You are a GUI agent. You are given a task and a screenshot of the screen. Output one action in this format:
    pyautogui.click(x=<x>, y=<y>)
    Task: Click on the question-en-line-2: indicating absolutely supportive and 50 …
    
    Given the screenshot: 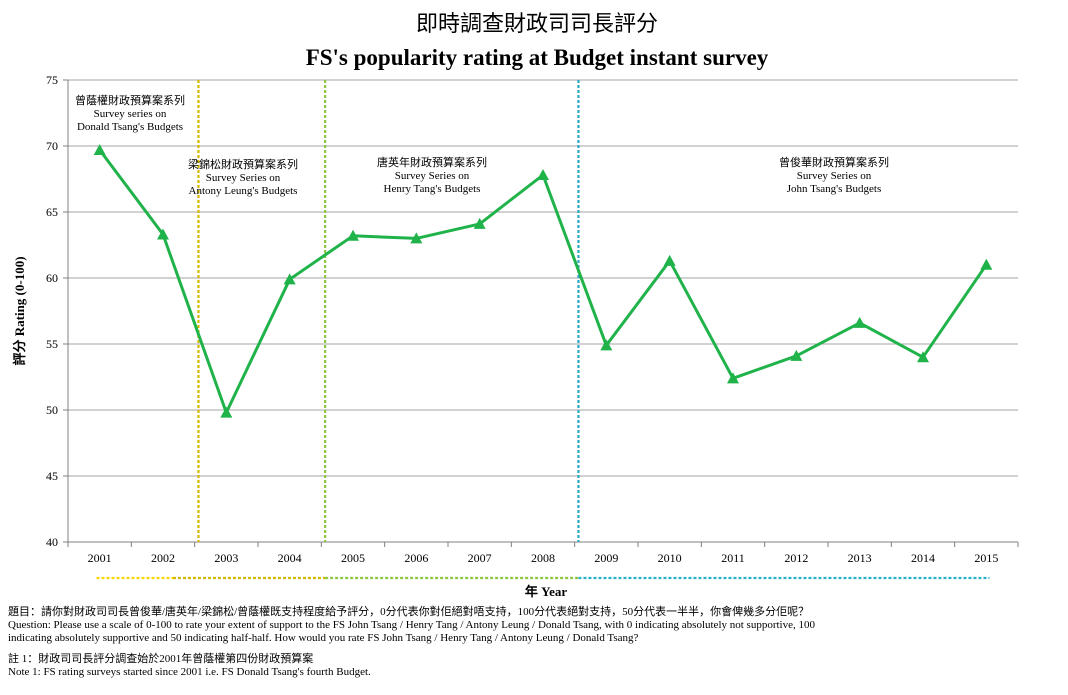 What is the action you would take?
    pyautogui.click(x=323, y=638)
    